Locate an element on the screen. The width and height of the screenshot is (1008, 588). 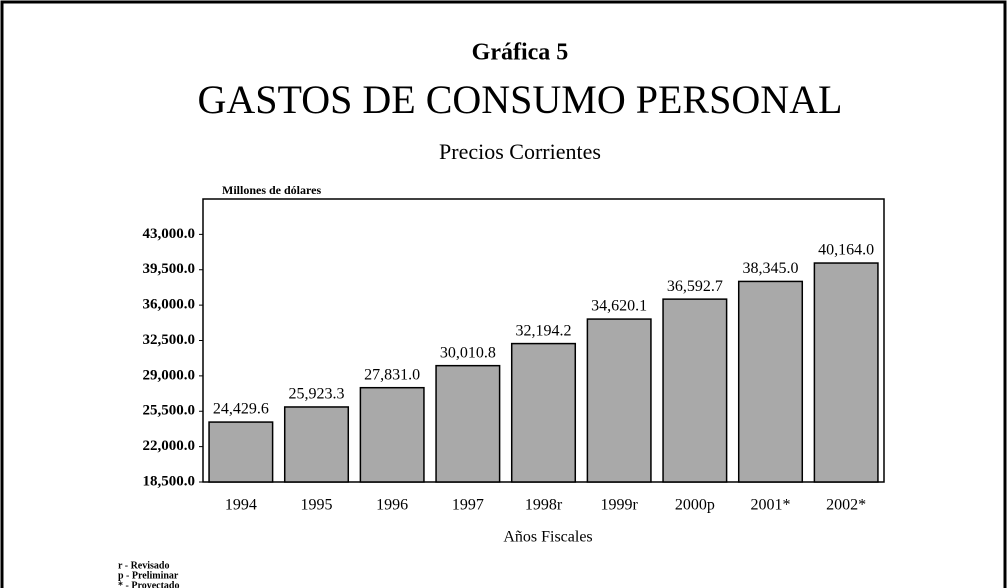
x-tick-label: 1998r is located at coordinates (544, 505).